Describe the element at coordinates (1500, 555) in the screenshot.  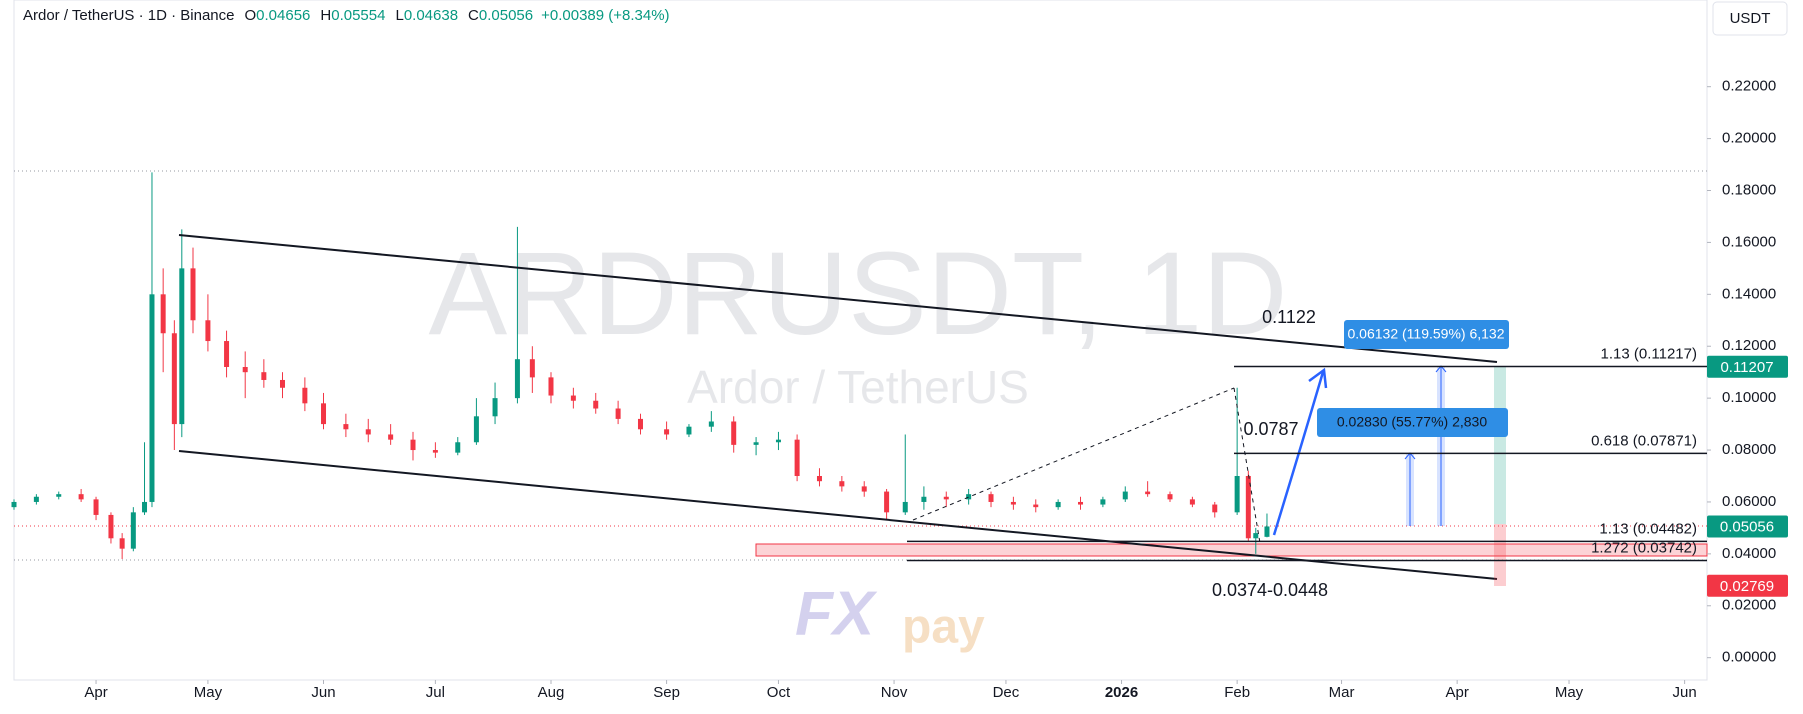
I see `stop-zone` at that location.